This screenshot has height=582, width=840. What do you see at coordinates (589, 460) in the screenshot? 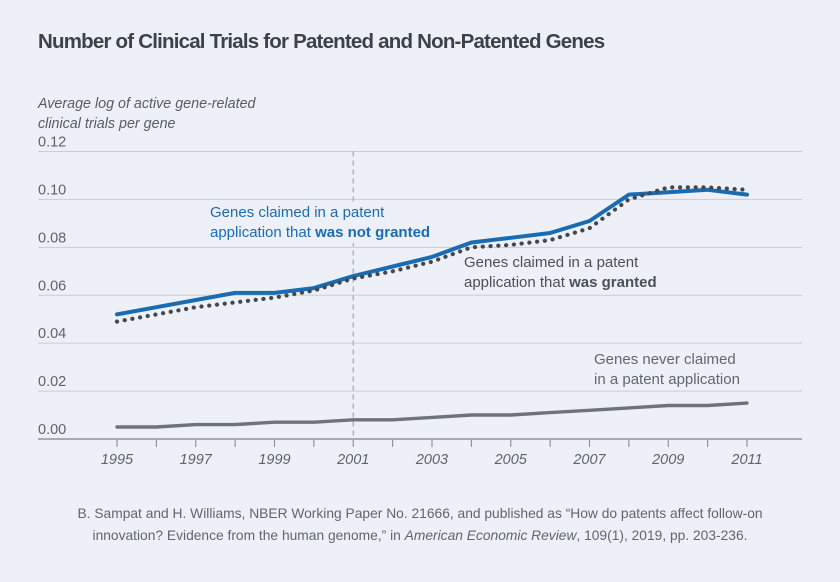
I see `x-tick-label: 2007` at bounding box center [589, 460].